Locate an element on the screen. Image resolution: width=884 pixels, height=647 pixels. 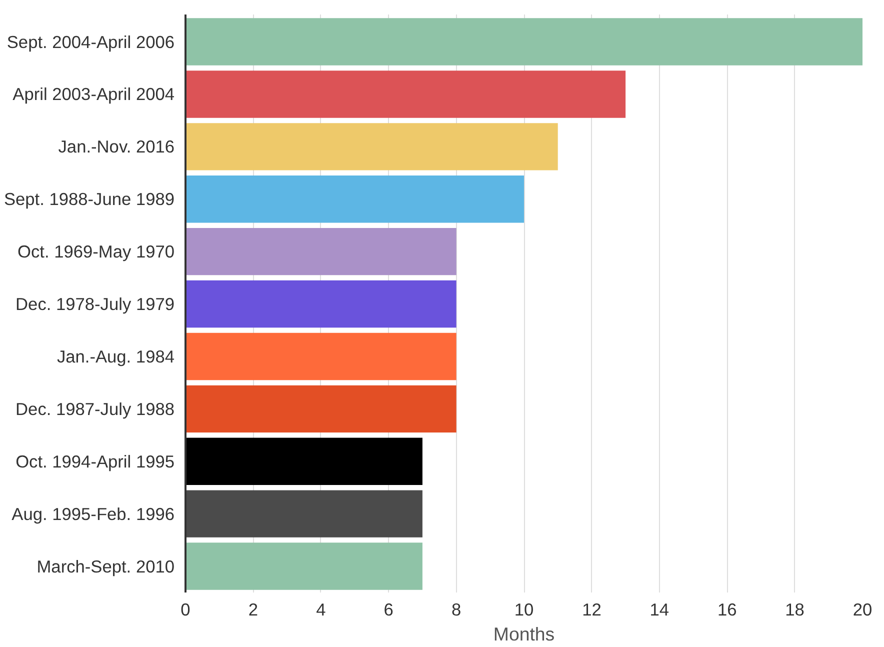
y-tick-label: Dec. 1987-July 1988 is located at coordinates (95, 408).